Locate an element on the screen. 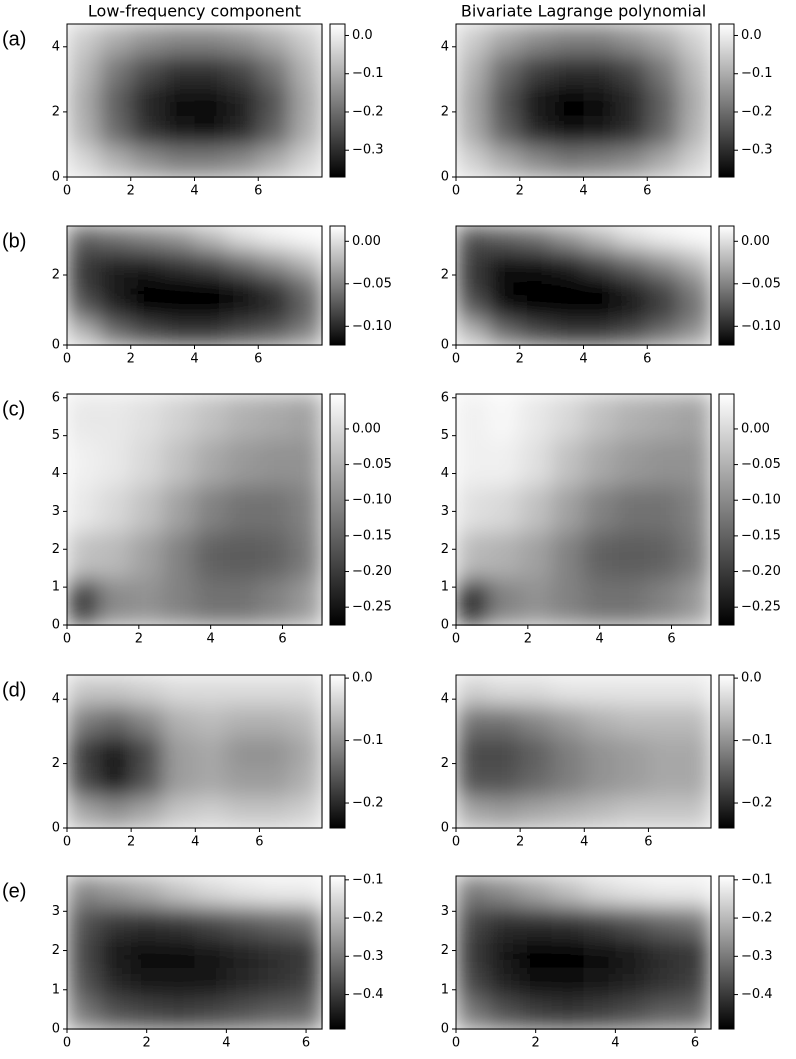 The width and height of the screenshot is (796, 1059). column-title: Low-frequency component is located at coordinates (194, 11).